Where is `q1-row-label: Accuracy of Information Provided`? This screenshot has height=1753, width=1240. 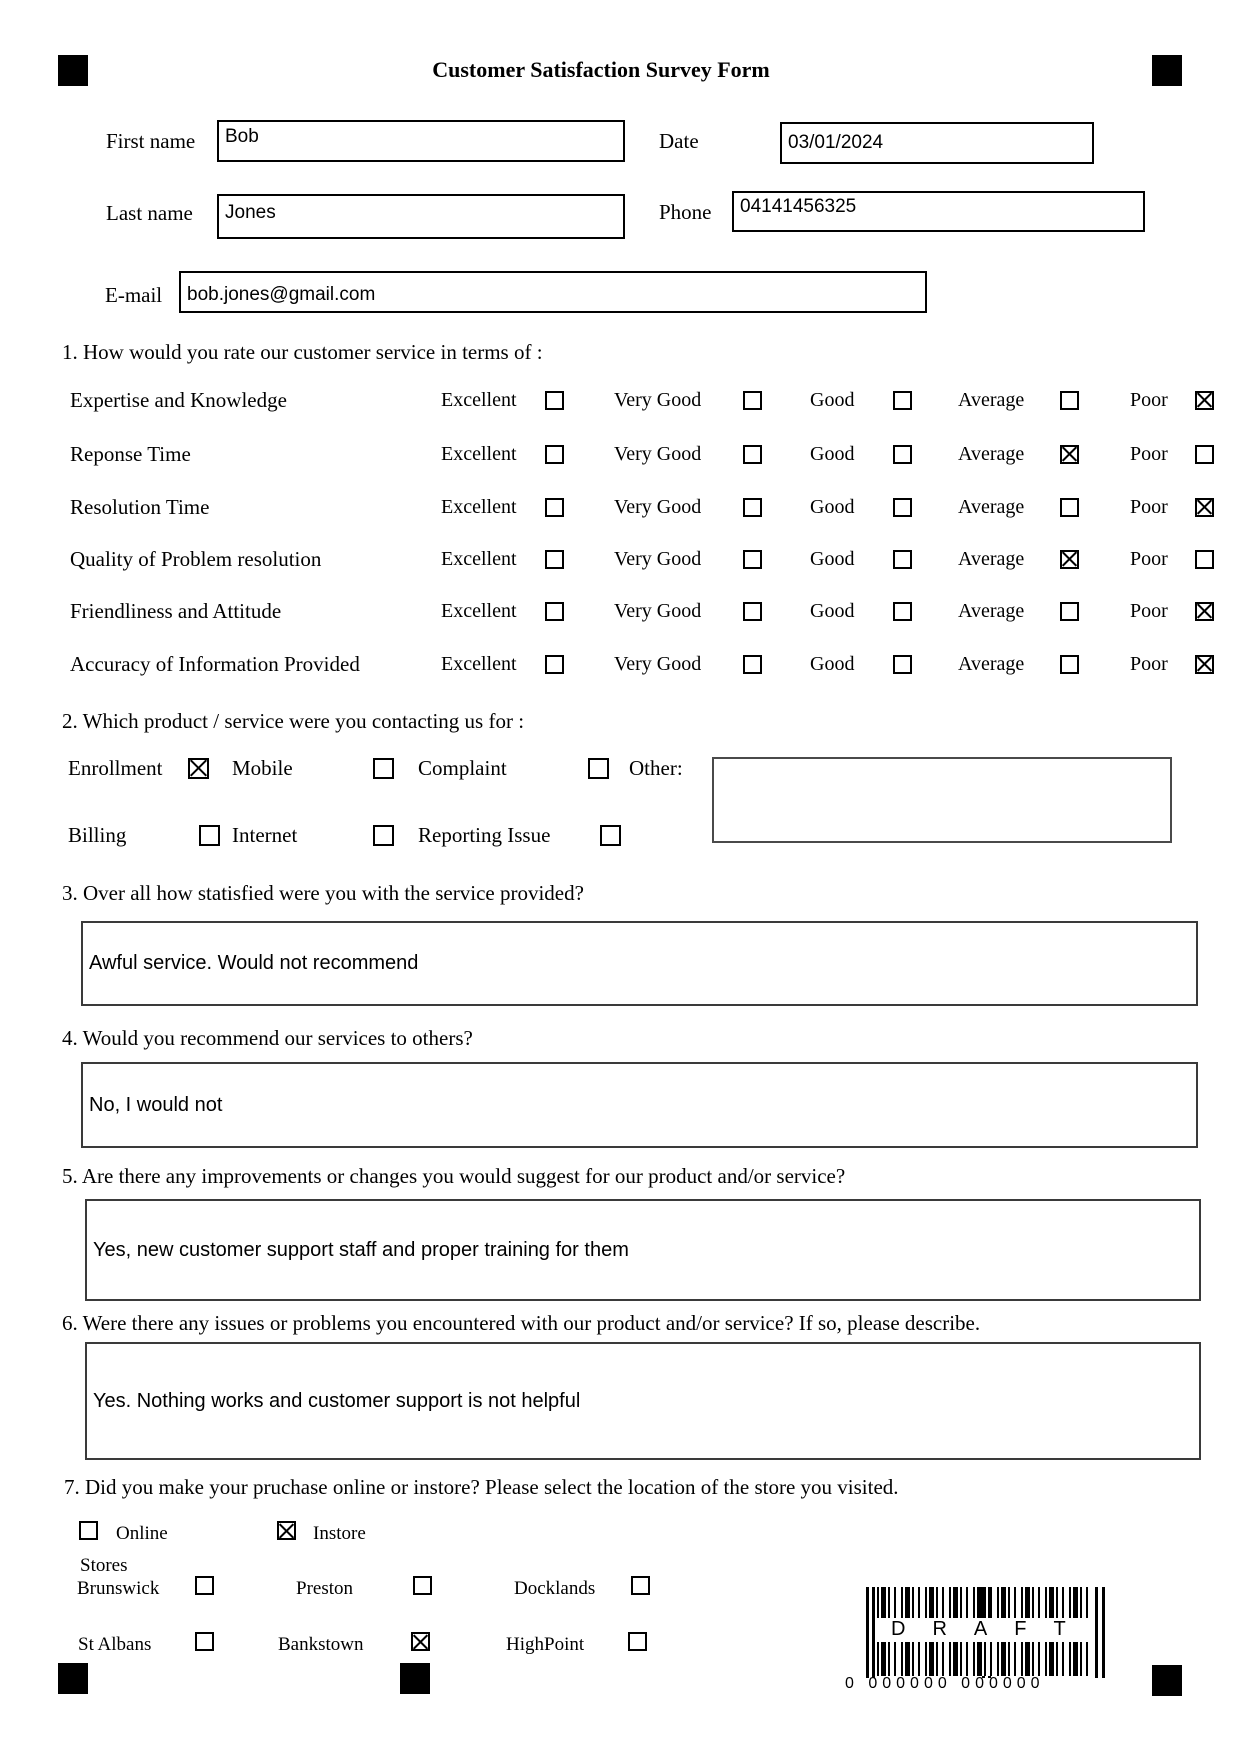 q1-row-label: Accuracy of Information Provided is located at coordinates (215, 663).